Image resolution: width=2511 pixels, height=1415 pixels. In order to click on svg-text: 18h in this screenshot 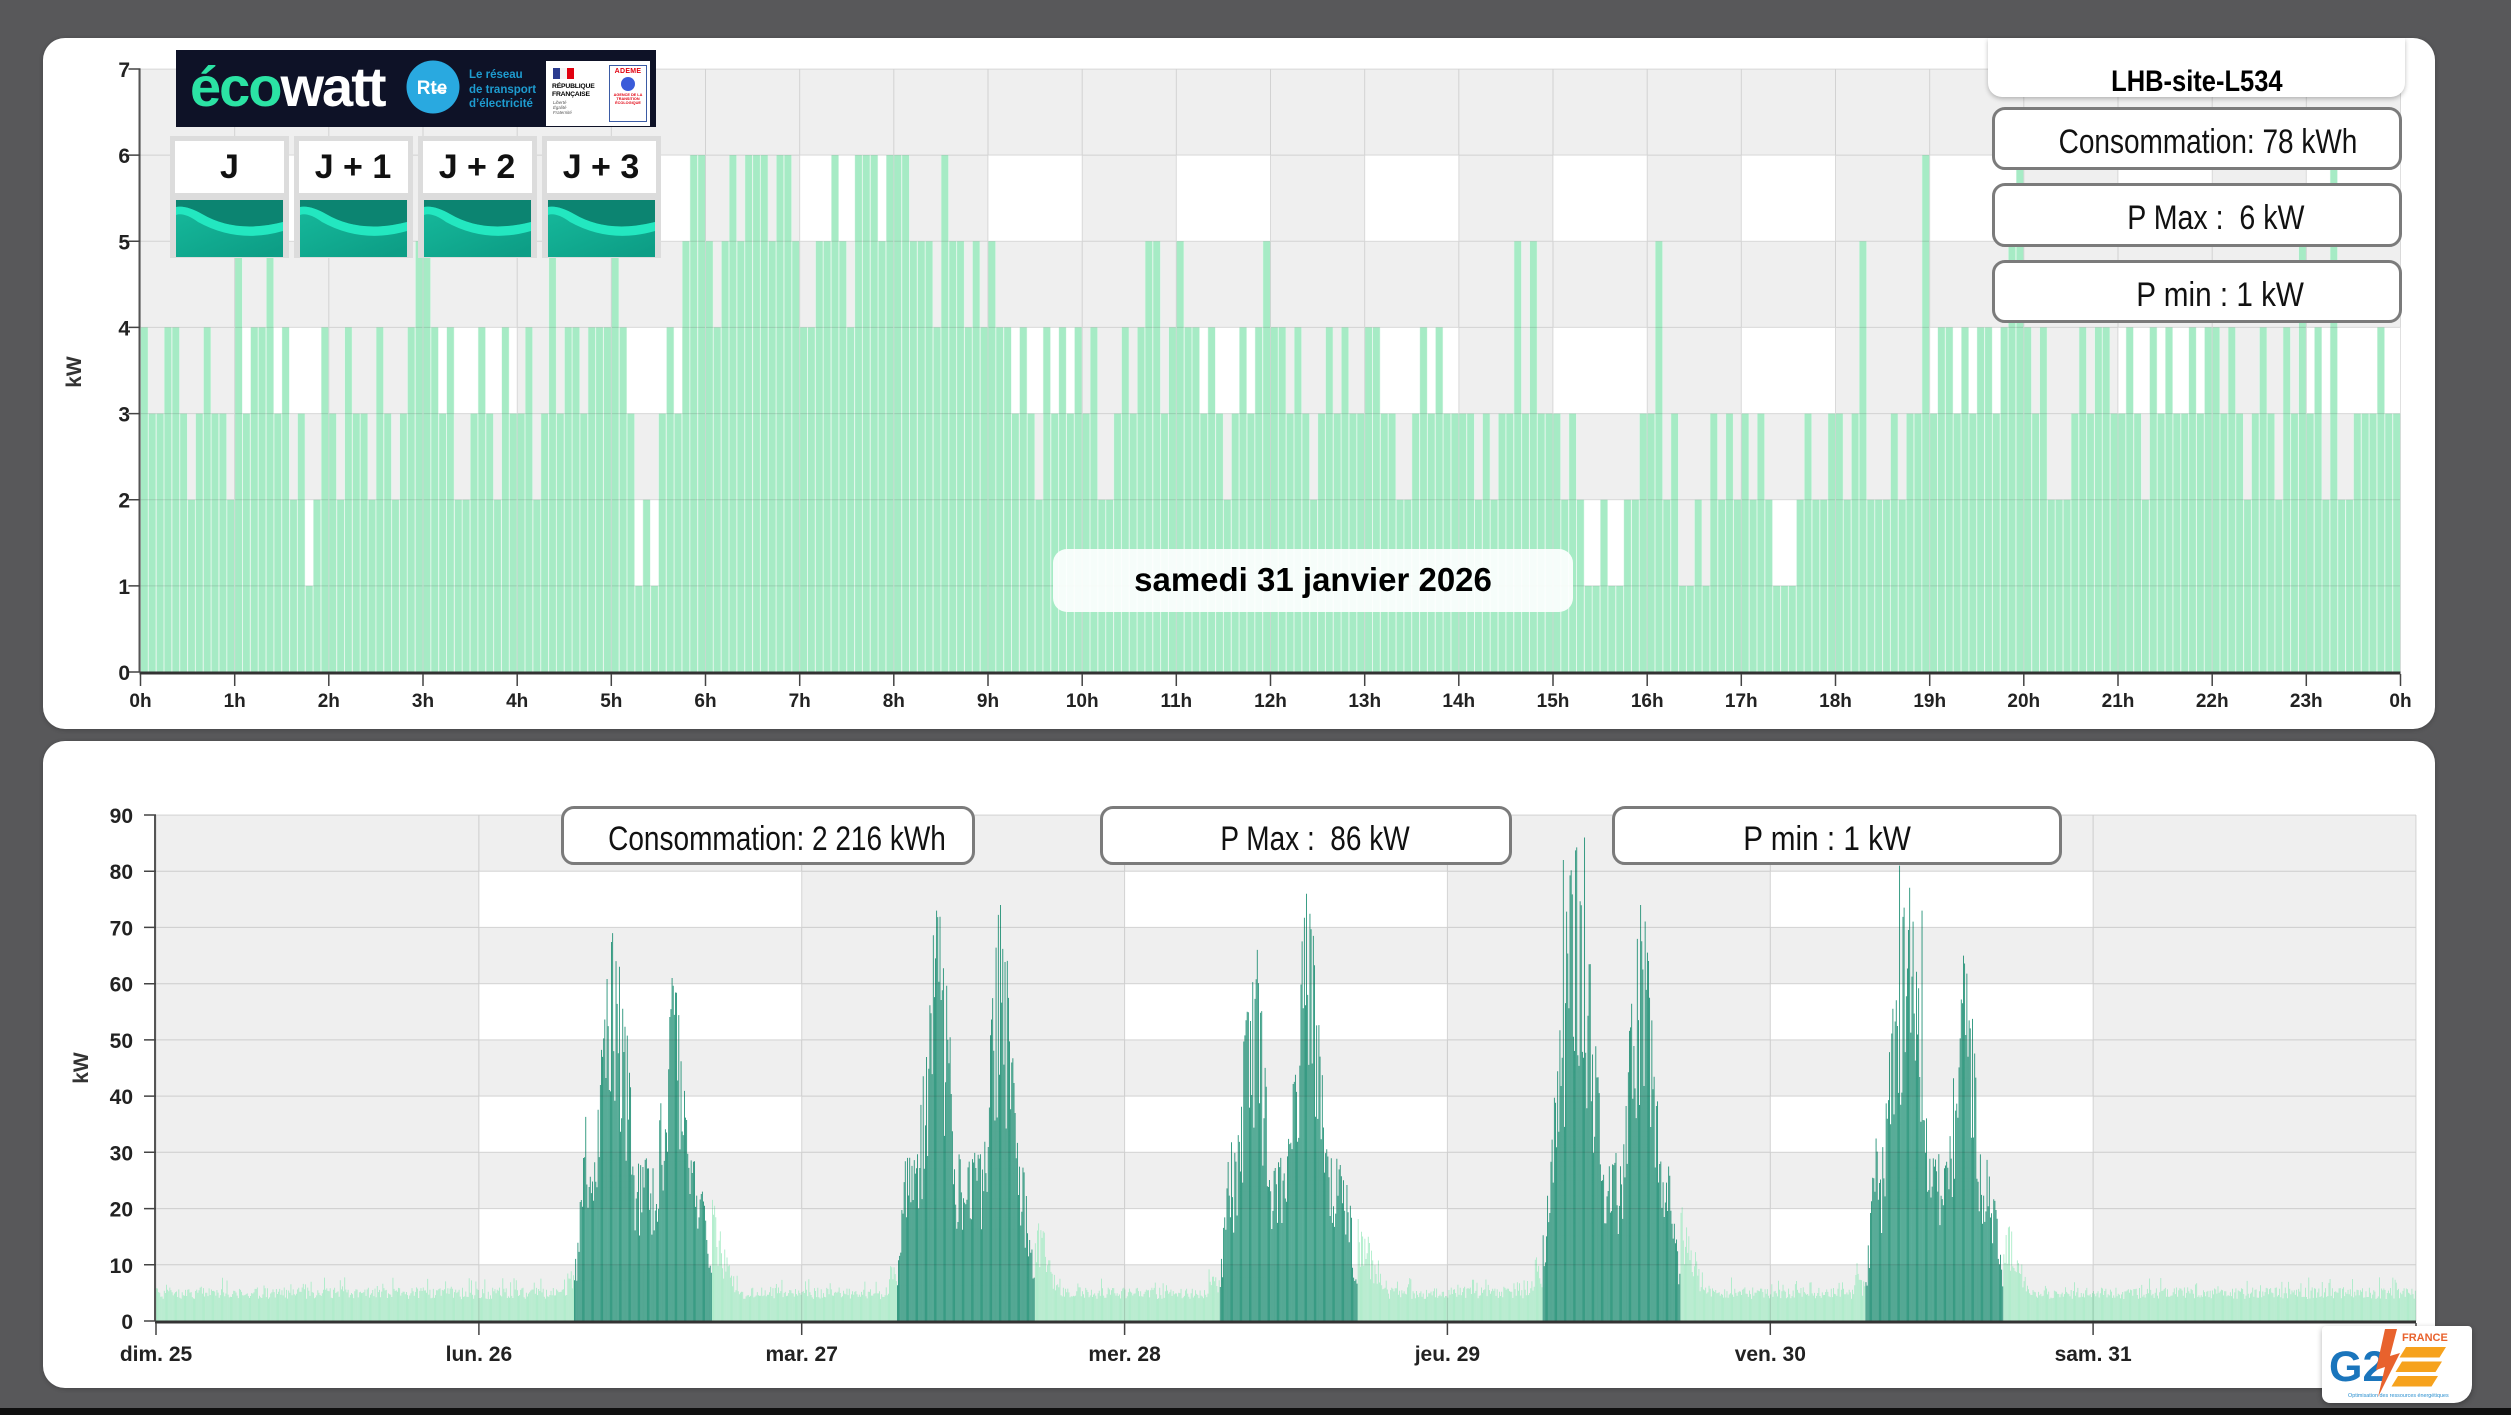, I will do `click(1835, 701)`.